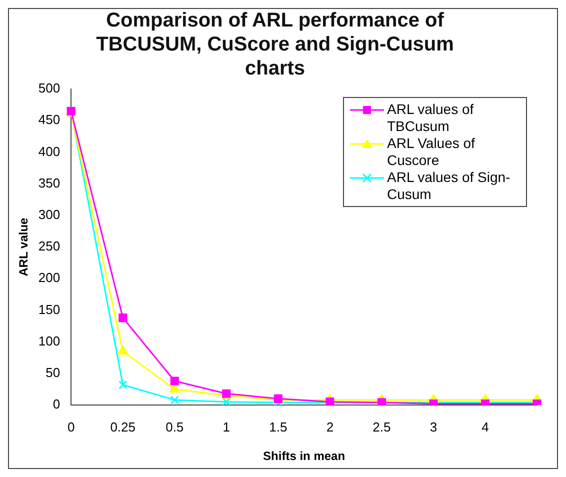 This screenshot has width=566, height=477. What do you see at coordinates (49, 278) in the screenshot?
I see `y-tick-label: 200` at bounding box center [49, 278].